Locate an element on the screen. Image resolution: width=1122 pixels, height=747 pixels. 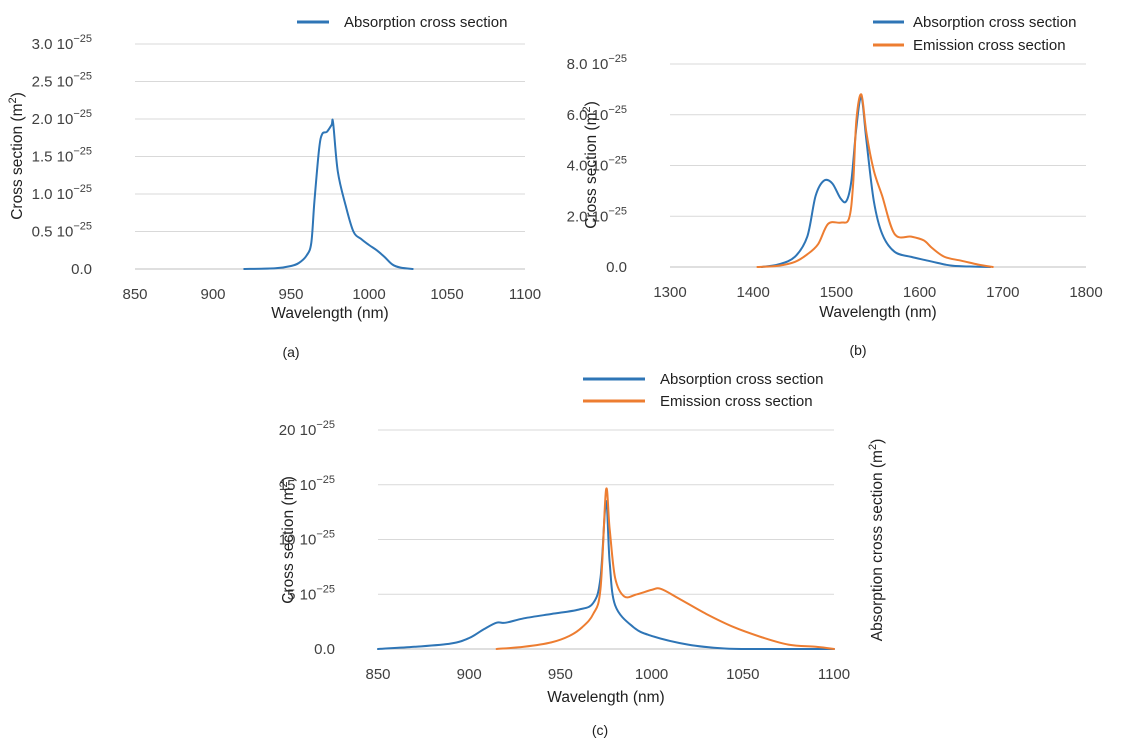
y-tick-mantissa: 3.0 10 is located at coordinates (53, 44).